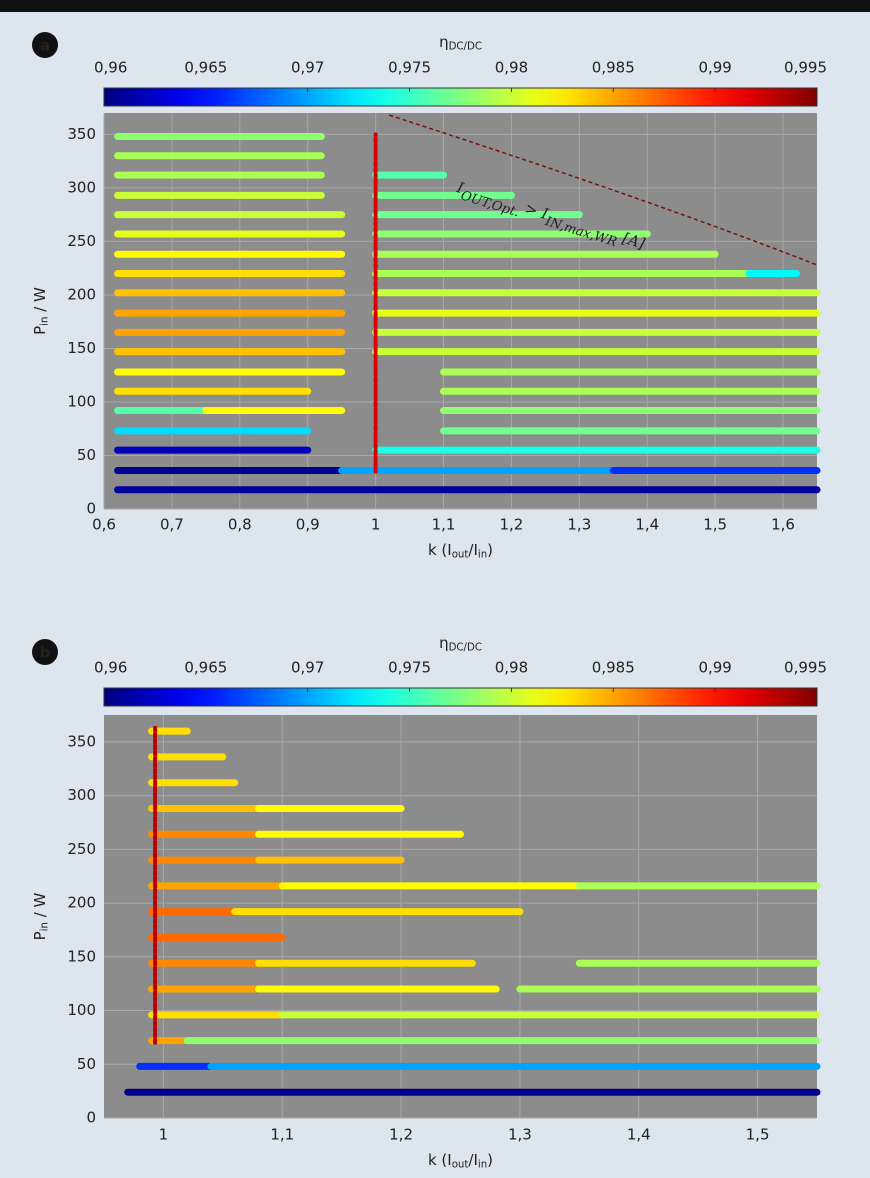  Describe the element at coordinates (603, 190) in the screenshot. I see `limit-curve` at that location.